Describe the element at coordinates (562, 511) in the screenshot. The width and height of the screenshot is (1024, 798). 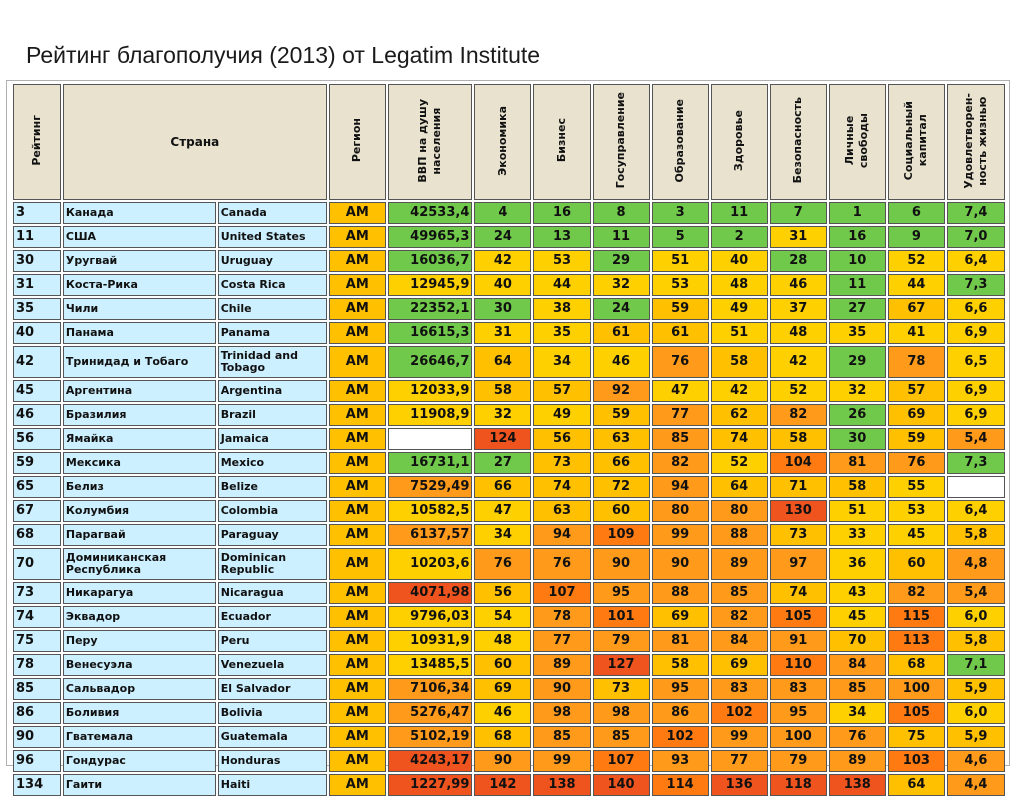
I see `business-cell: 63` at that location.